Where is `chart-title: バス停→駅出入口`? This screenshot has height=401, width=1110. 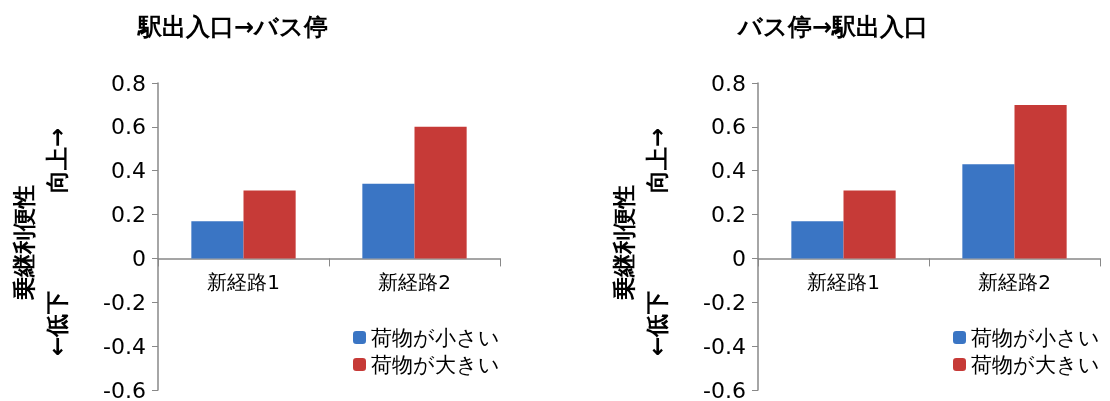
chart-title: バス停→駅出入口 is located at coordinates (832, 27).